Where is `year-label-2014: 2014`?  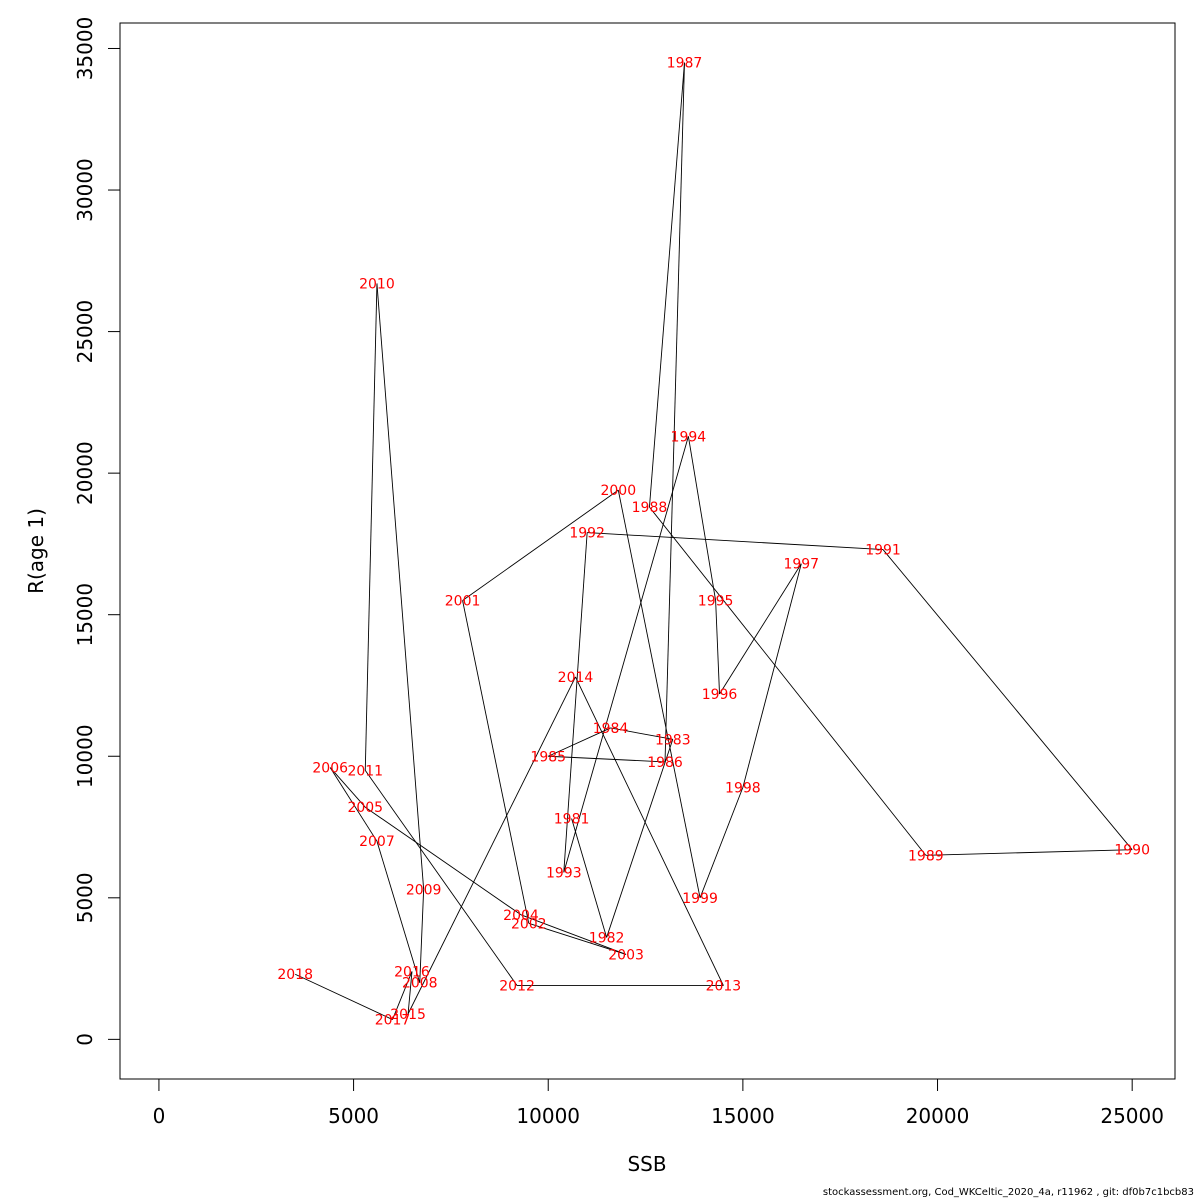 year-label-2014: 2014 is located at coordinates (576, 678).